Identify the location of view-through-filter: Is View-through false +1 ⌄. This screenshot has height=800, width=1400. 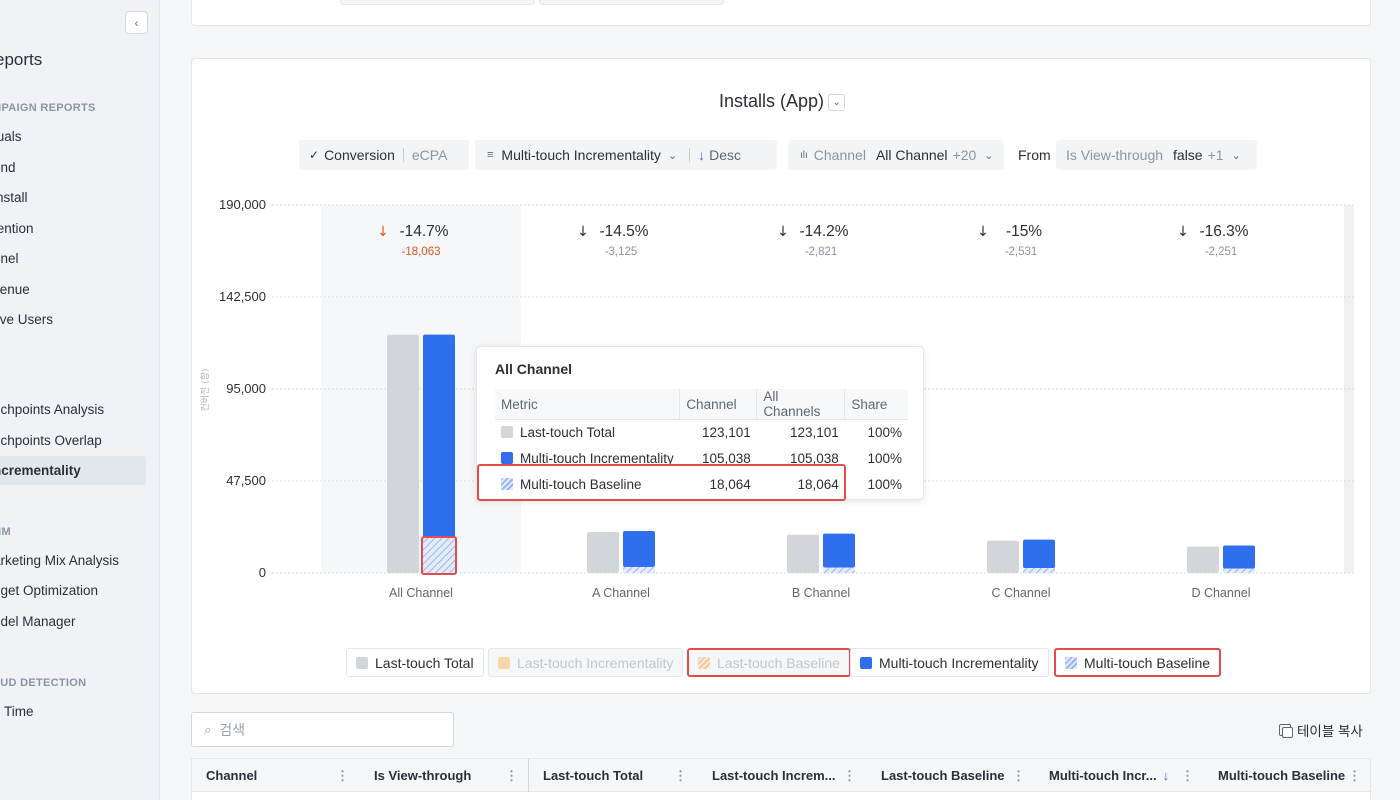
(1156, 155).